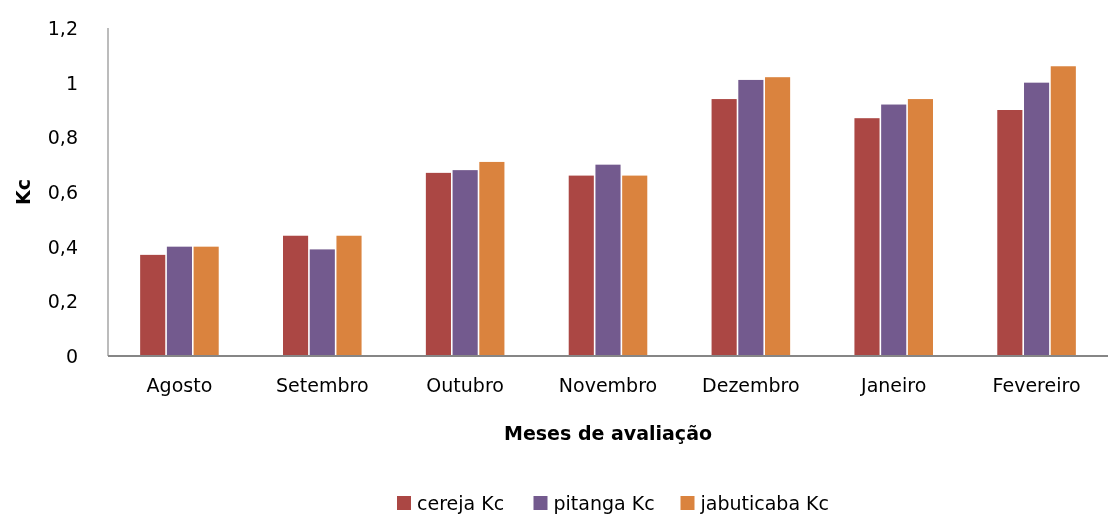 The height and width of the screenshot is (516, 1110). I want to click on x-tick-label: Setembro, so click(322, 385).